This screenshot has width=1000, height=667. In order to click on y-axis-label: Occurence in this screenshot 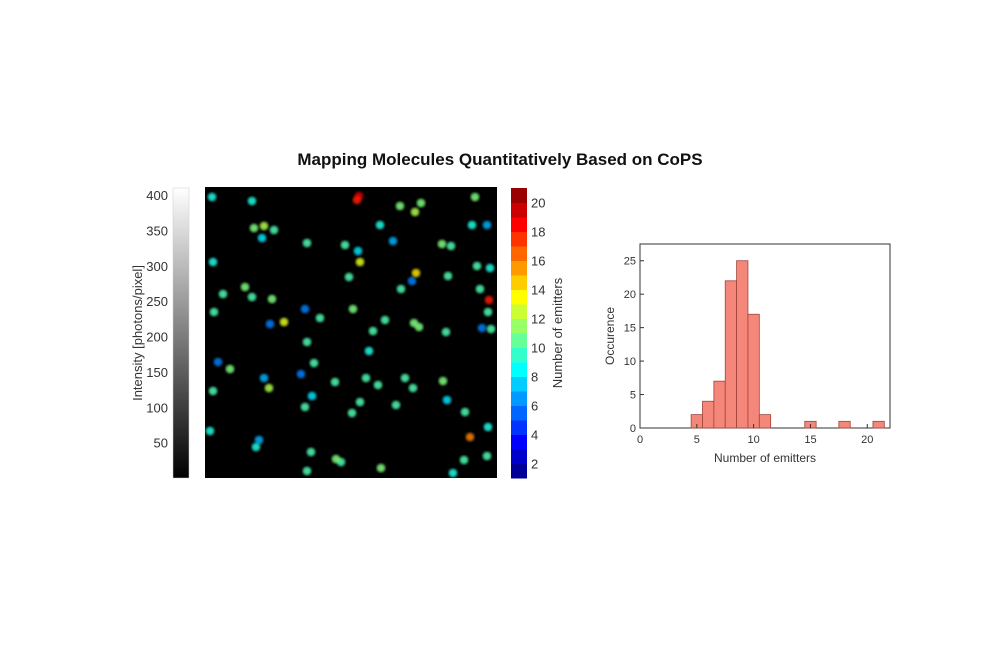, I will do `click(610, 336)`.